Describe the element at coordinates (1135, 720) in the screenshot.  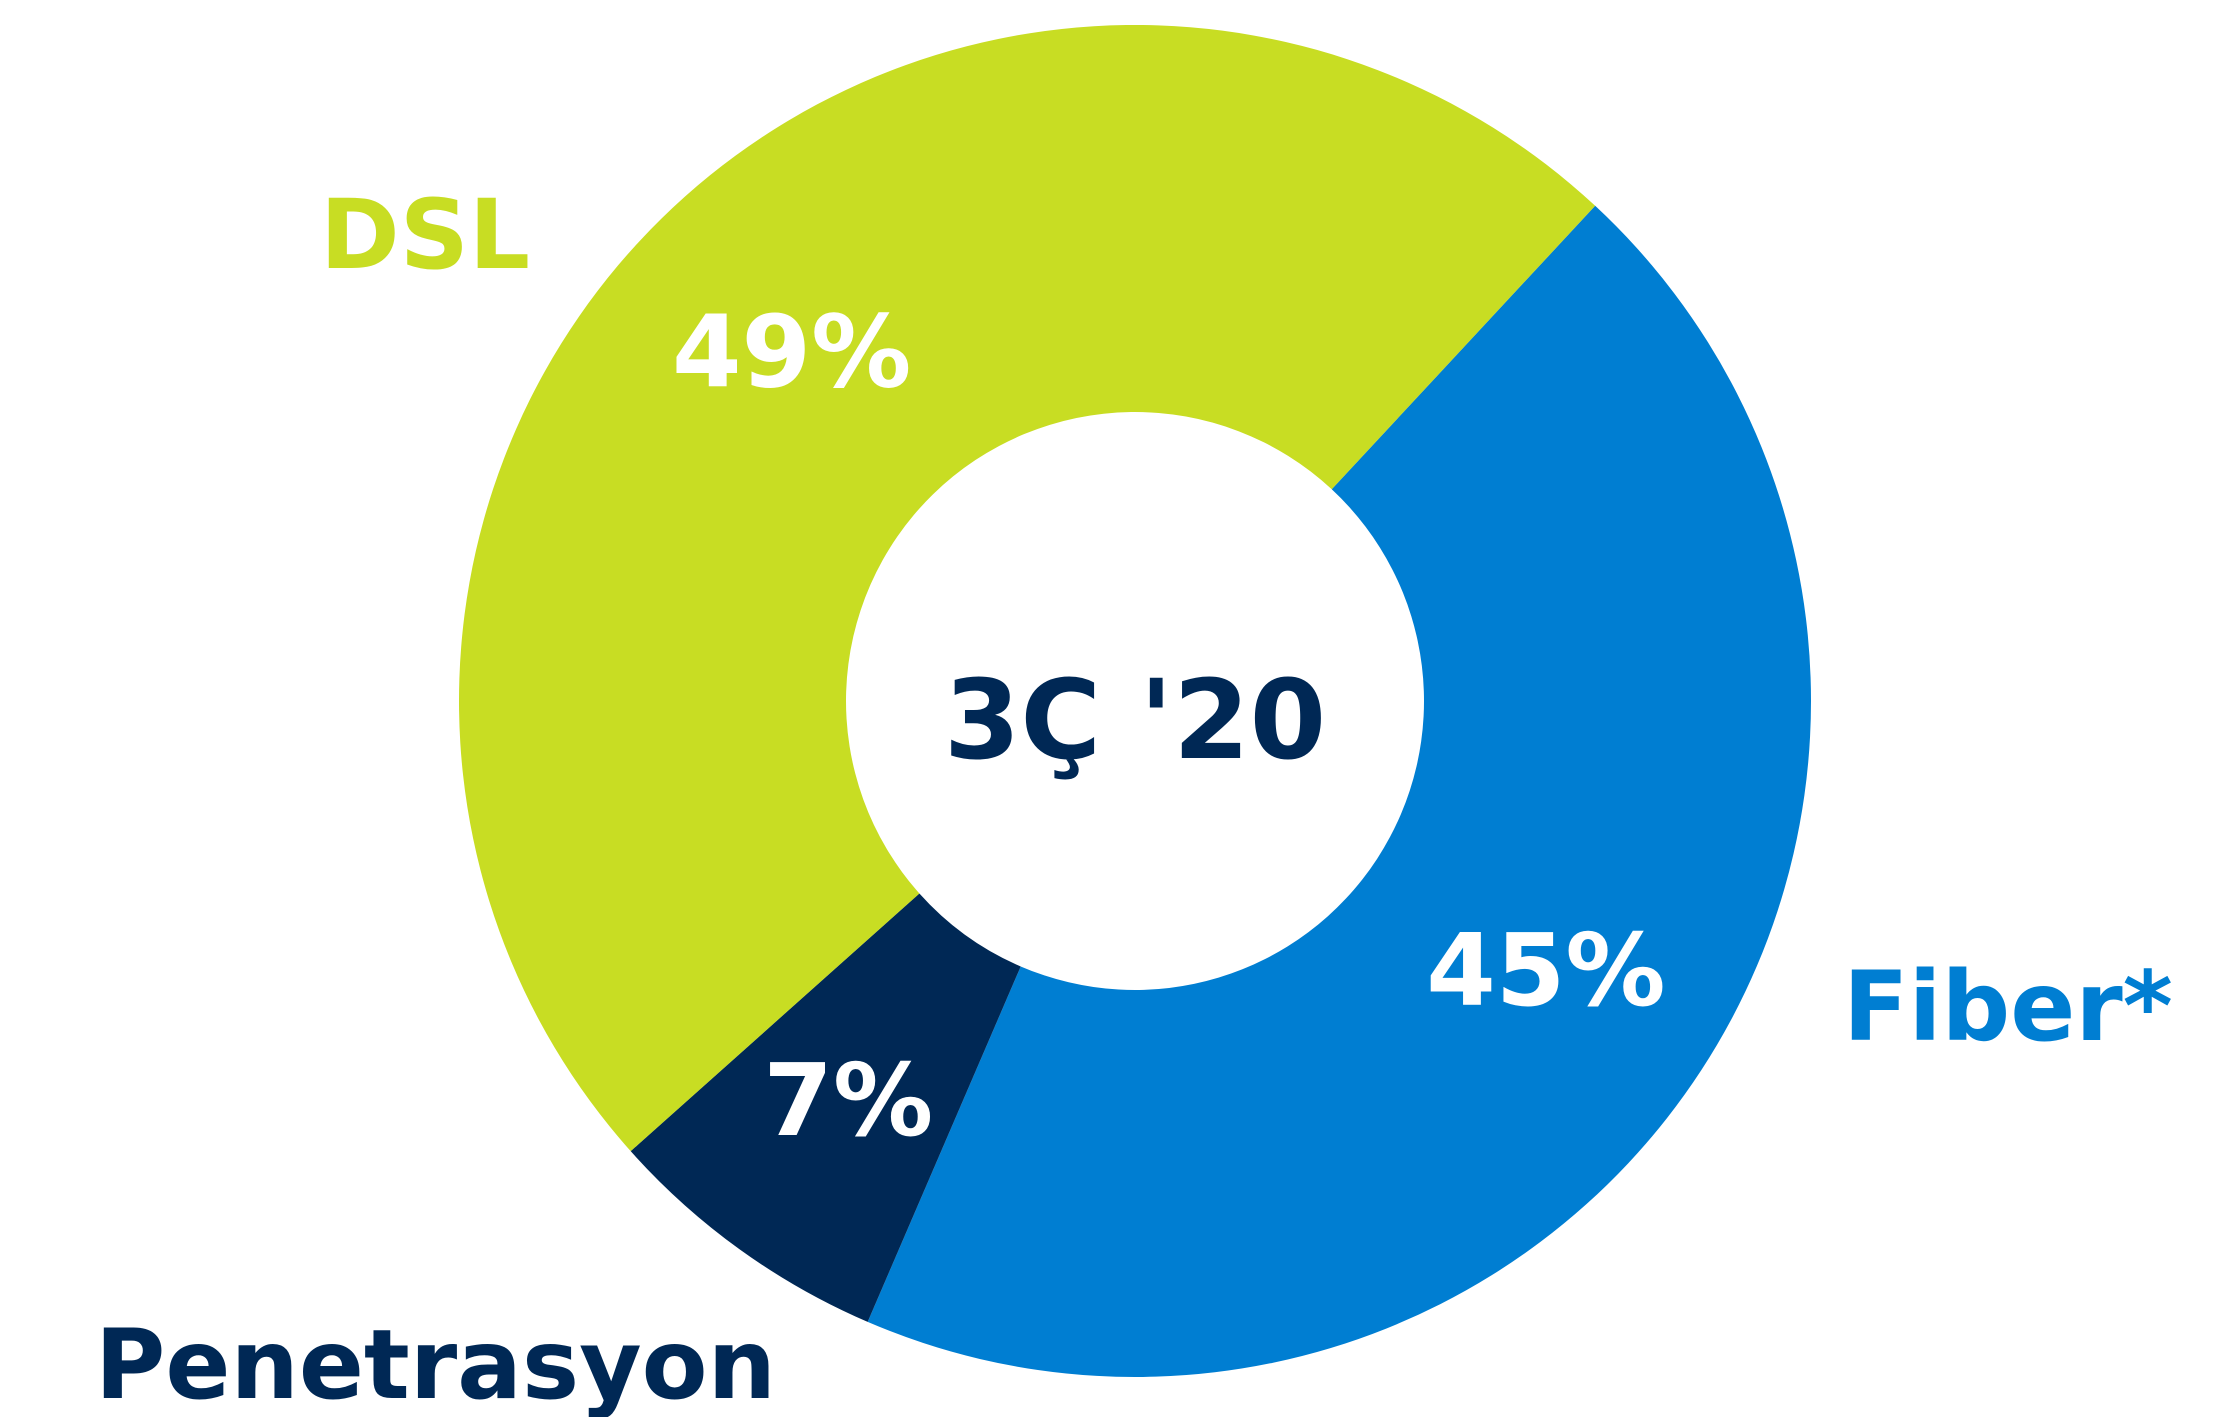
I see `center-label: 3Ç '20` at that location.